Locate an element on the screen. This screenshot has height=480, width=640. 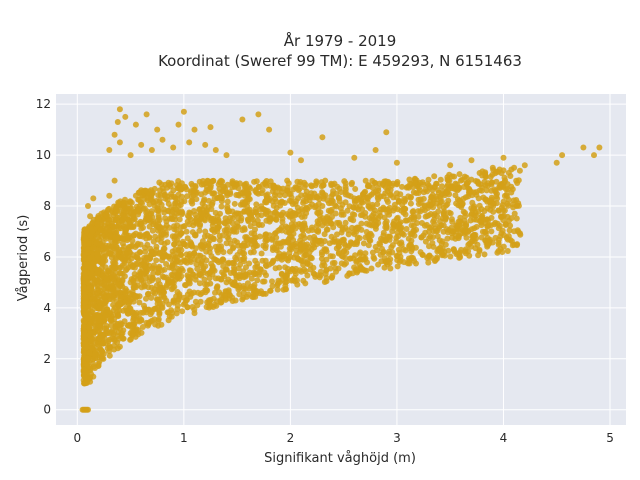
y-tick-label: 12 is located at coordinates (43, 104).